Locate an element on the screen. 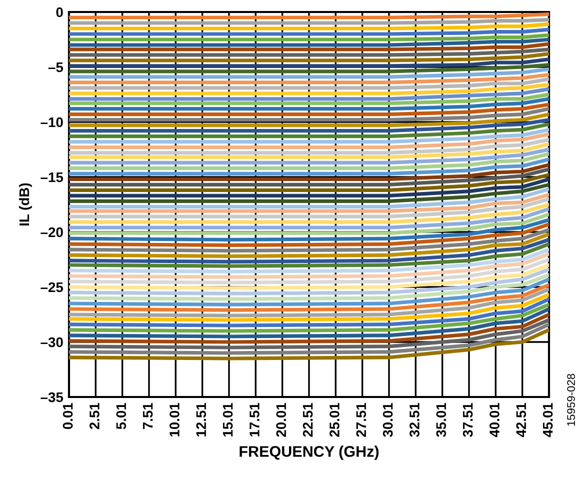 The width and height of the screenshot is (586, 479). x-tick-label: 32.51 is located at coordinates (415, 419).